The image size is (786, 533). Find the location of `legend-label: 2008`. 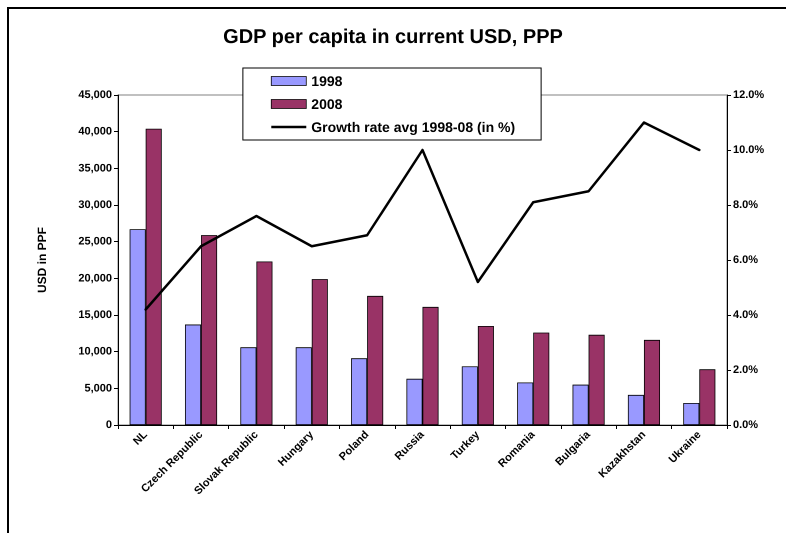

legend-label: 2008 is located at coordinates (327, 104).